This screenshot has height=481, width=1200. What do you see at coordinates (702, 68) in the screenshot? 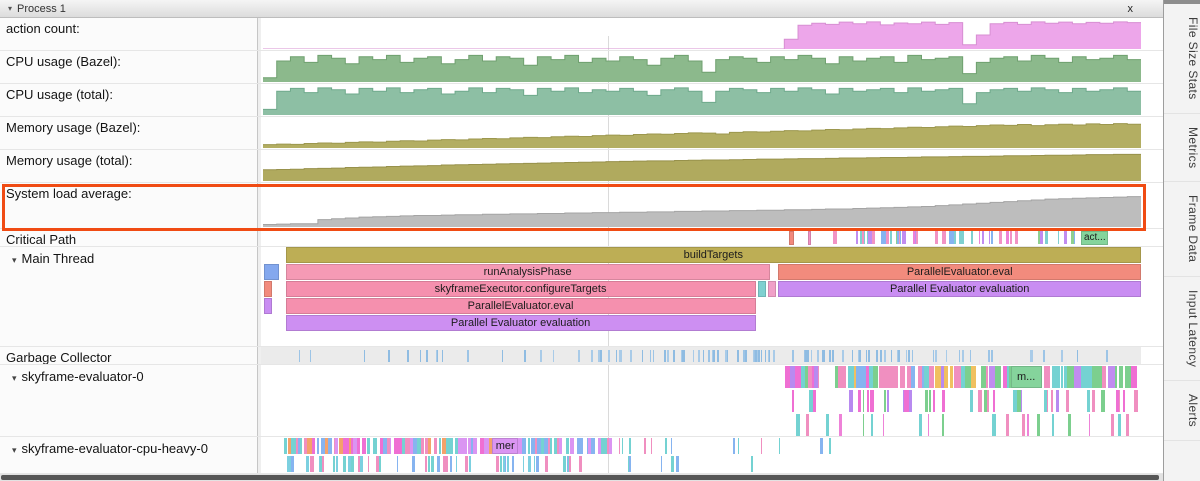
I see `counter-chart-cpu-bazel` at bounding box center [702, 68].